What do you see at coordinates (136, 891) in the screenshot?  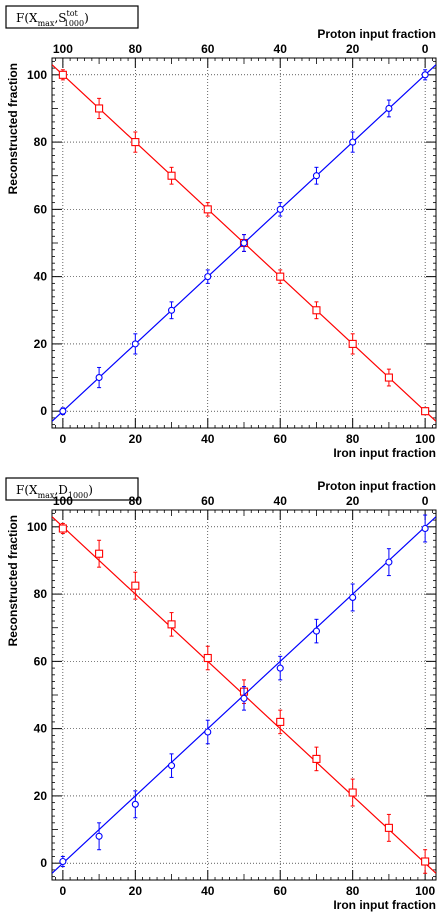 I see `x-tick-label-1: 20` at bounding box center [136, 891].